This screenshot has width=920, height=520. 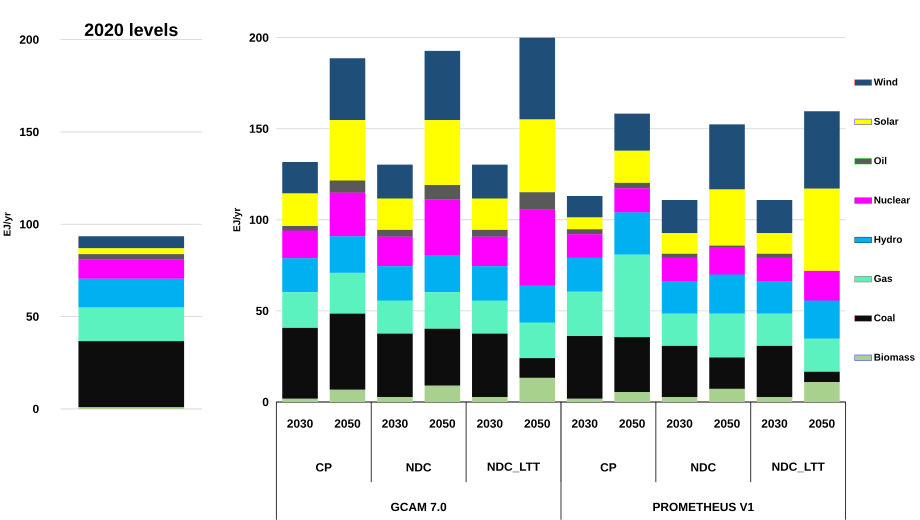 What do you see at coordinates (265, 402) in the screenshot?
I see `y-tick-label: 0` at bounding box center [265, 402].